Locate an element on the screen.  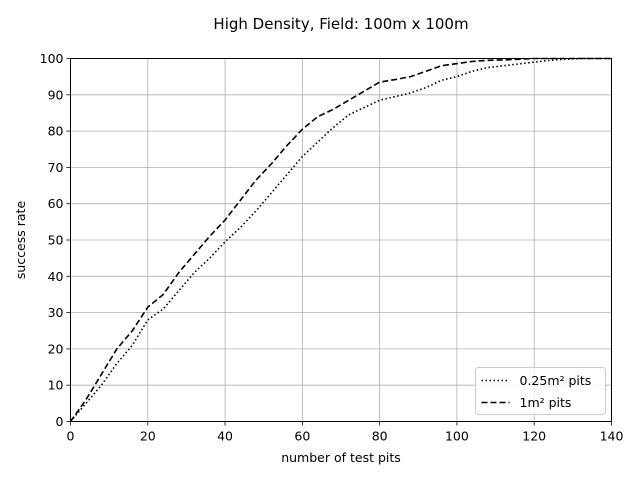
x-axis-ticks: 0 20 40 60 80 100 120 140 is located at coordinates (345, 432).